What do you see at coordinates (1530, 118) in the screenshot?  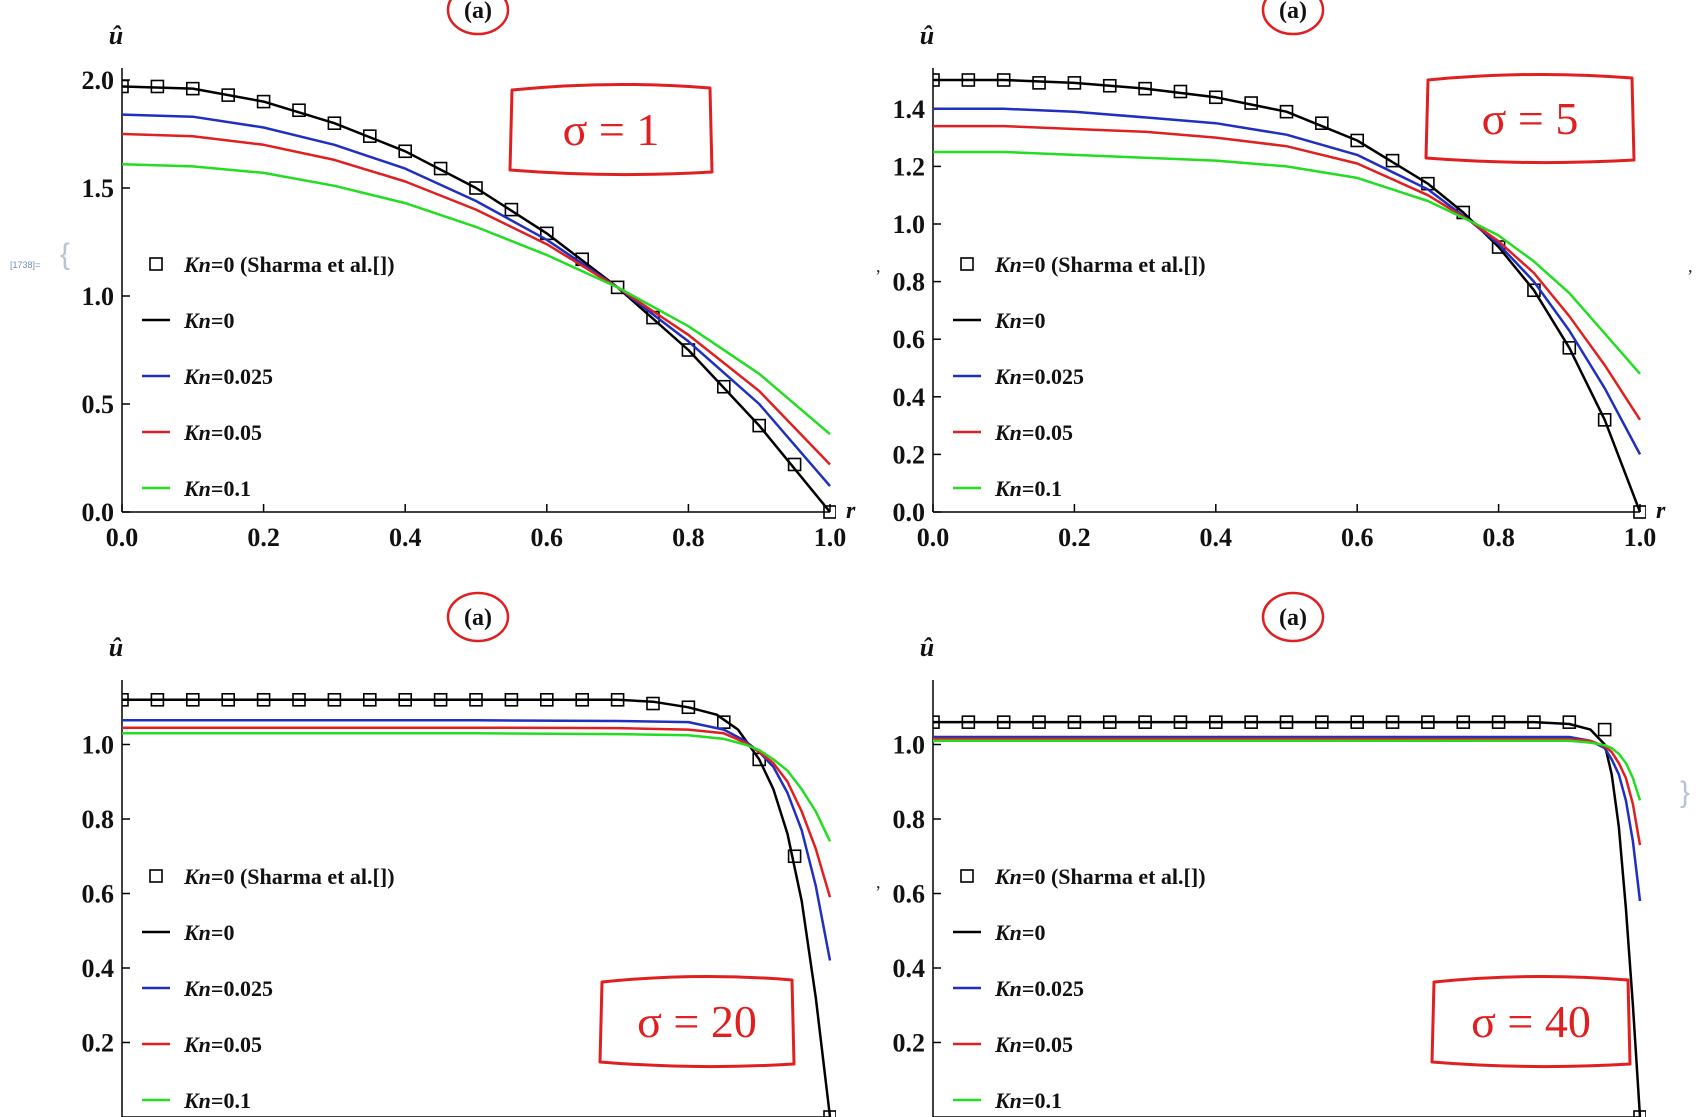 I see `sigma-annotation: σ = 5` at bounding box center [1530, 118].